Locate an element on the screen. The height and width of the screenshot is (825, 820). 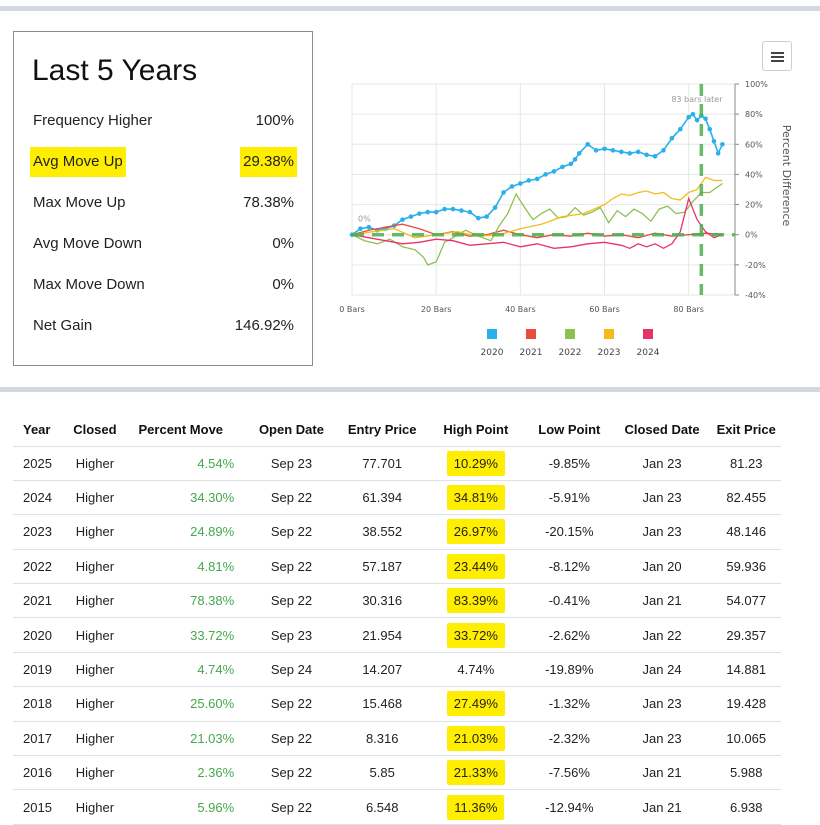
cell-percent-move: 5.96% is located at coordinates (186, 807).